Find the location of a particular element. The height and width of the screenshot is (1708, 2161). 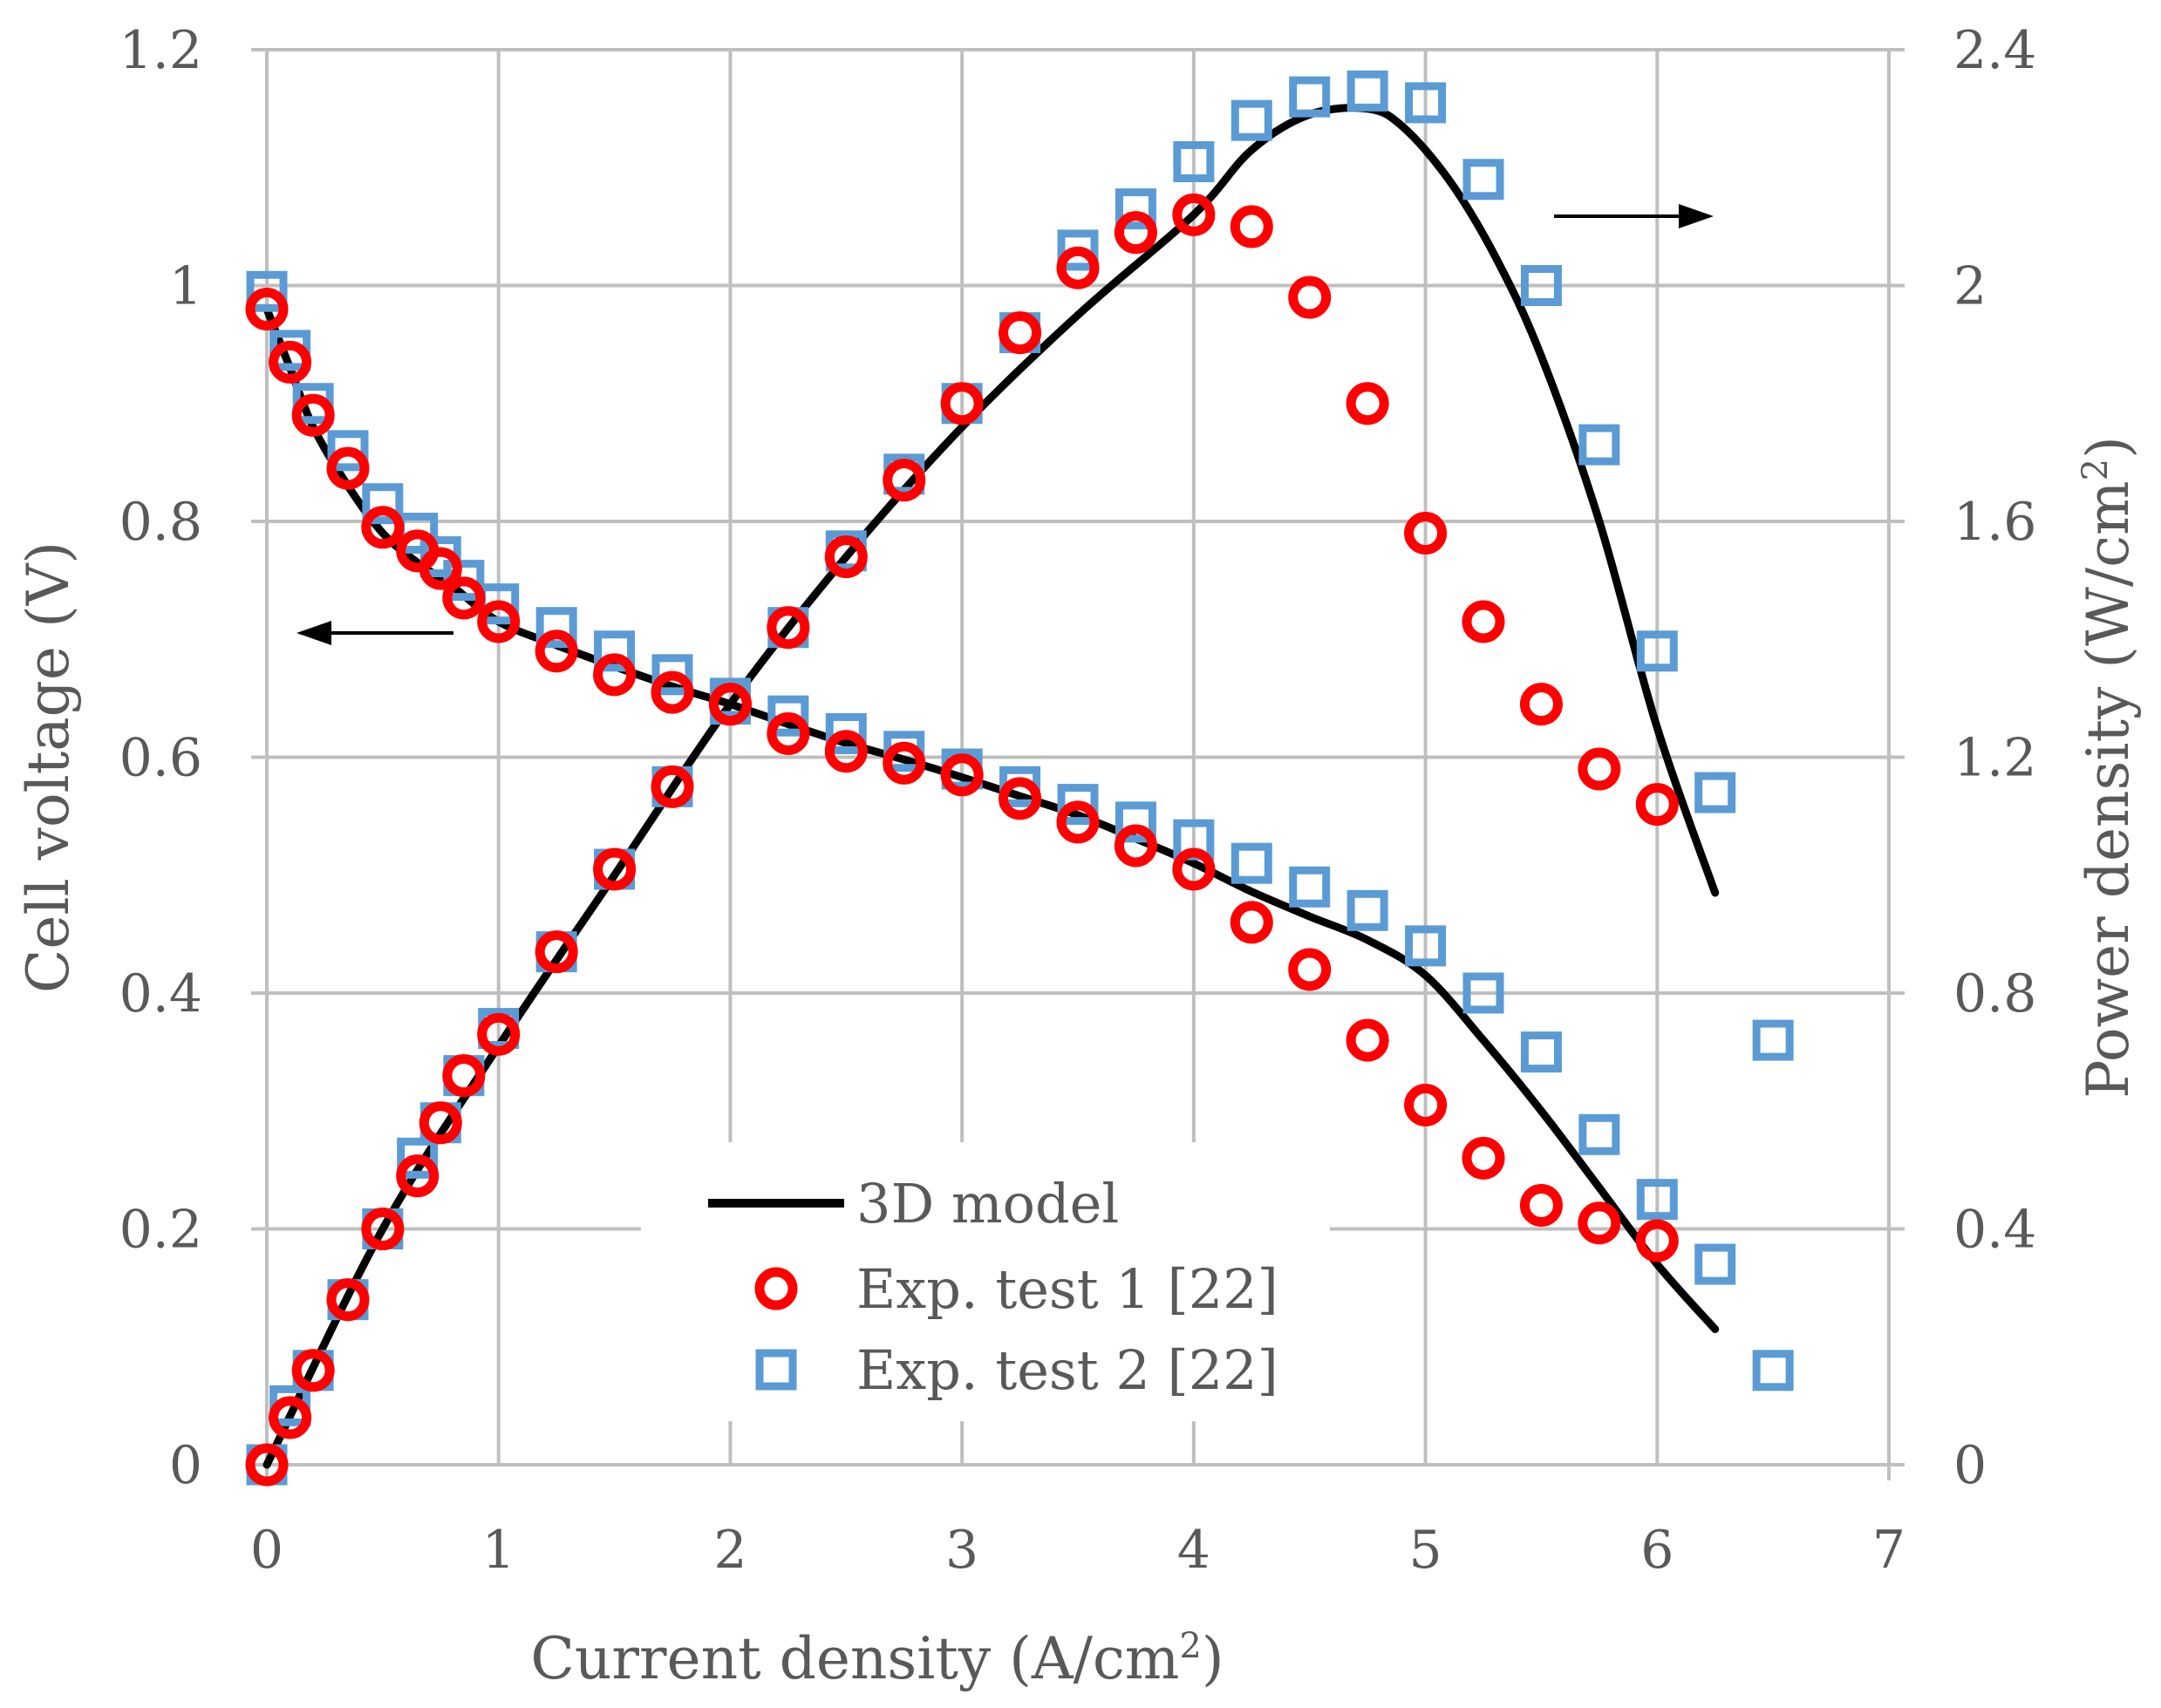

left-axis-arrow is located at coordinates (375, 633).